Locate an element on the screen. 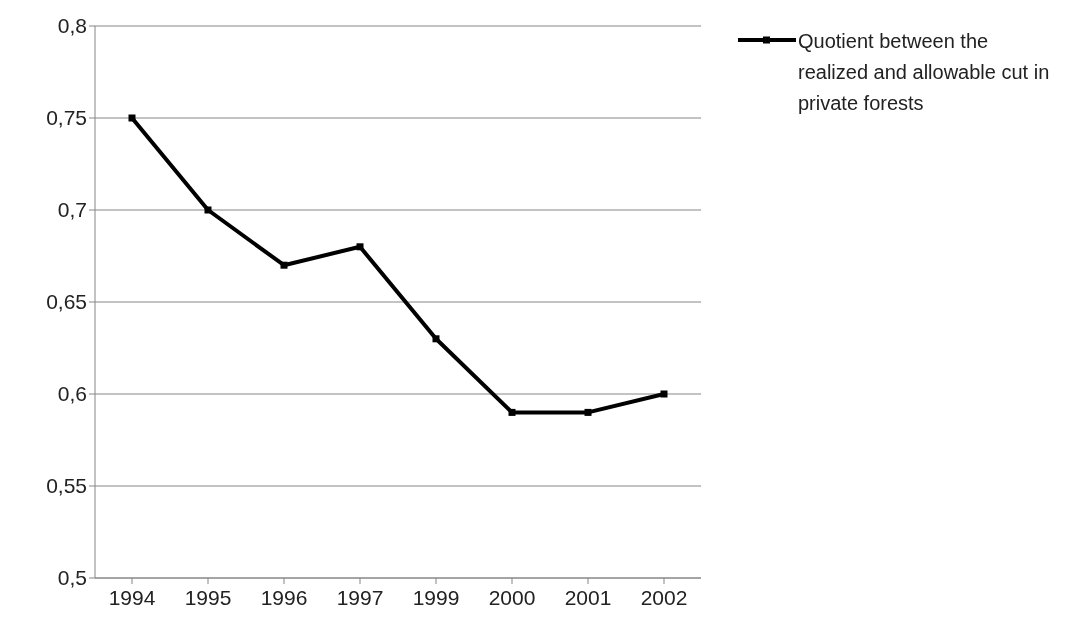 This screenshot has height=633, width=1082. x-tick-label: 2002 is located at coordinates (664, 597).